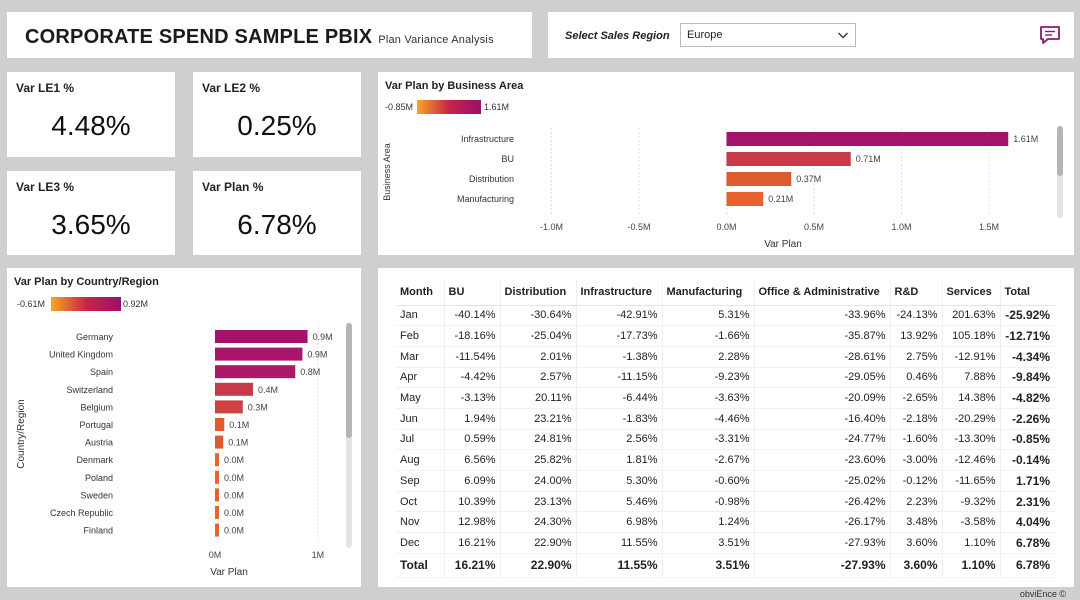 The height and width of the screenshot is (600, 1080). I want to click on table-cell: -2.18%, so click(915, 419).